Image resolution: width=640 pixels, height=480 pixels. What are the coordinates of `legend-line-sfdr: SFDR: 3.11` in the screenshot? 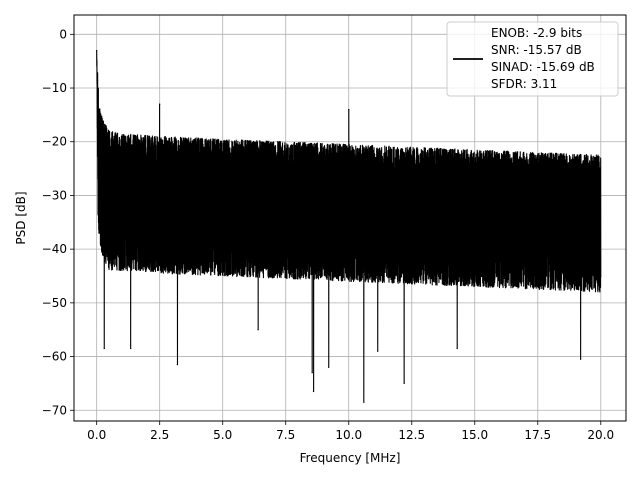 It's located at (524, 84).